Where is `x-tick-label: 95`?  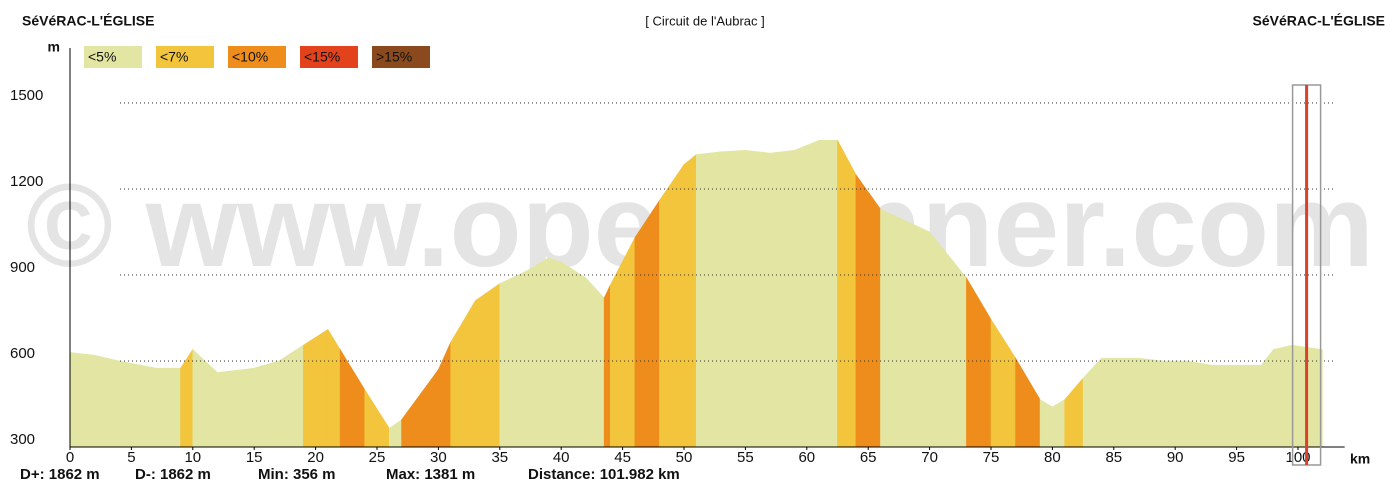
x-tick-label: 95 is located at coordinates (1236, 457).